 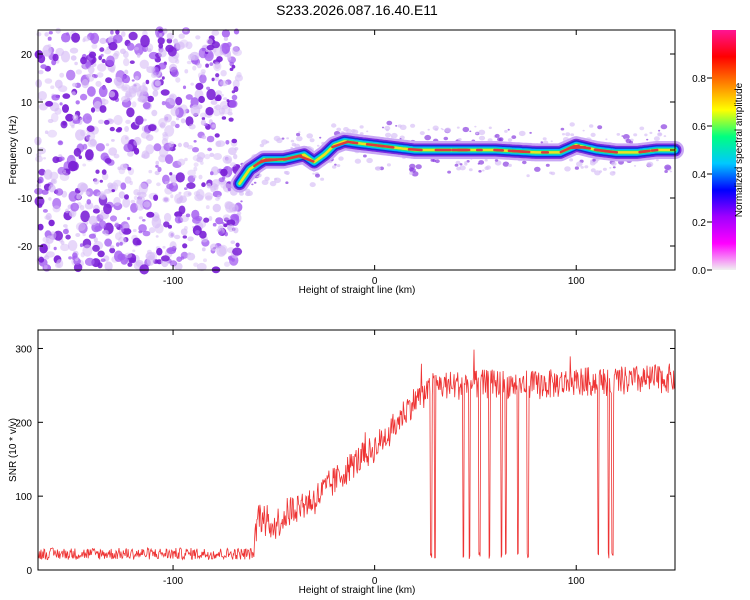 I want to click on colorbar-gradient, so click(x=724, y=150).